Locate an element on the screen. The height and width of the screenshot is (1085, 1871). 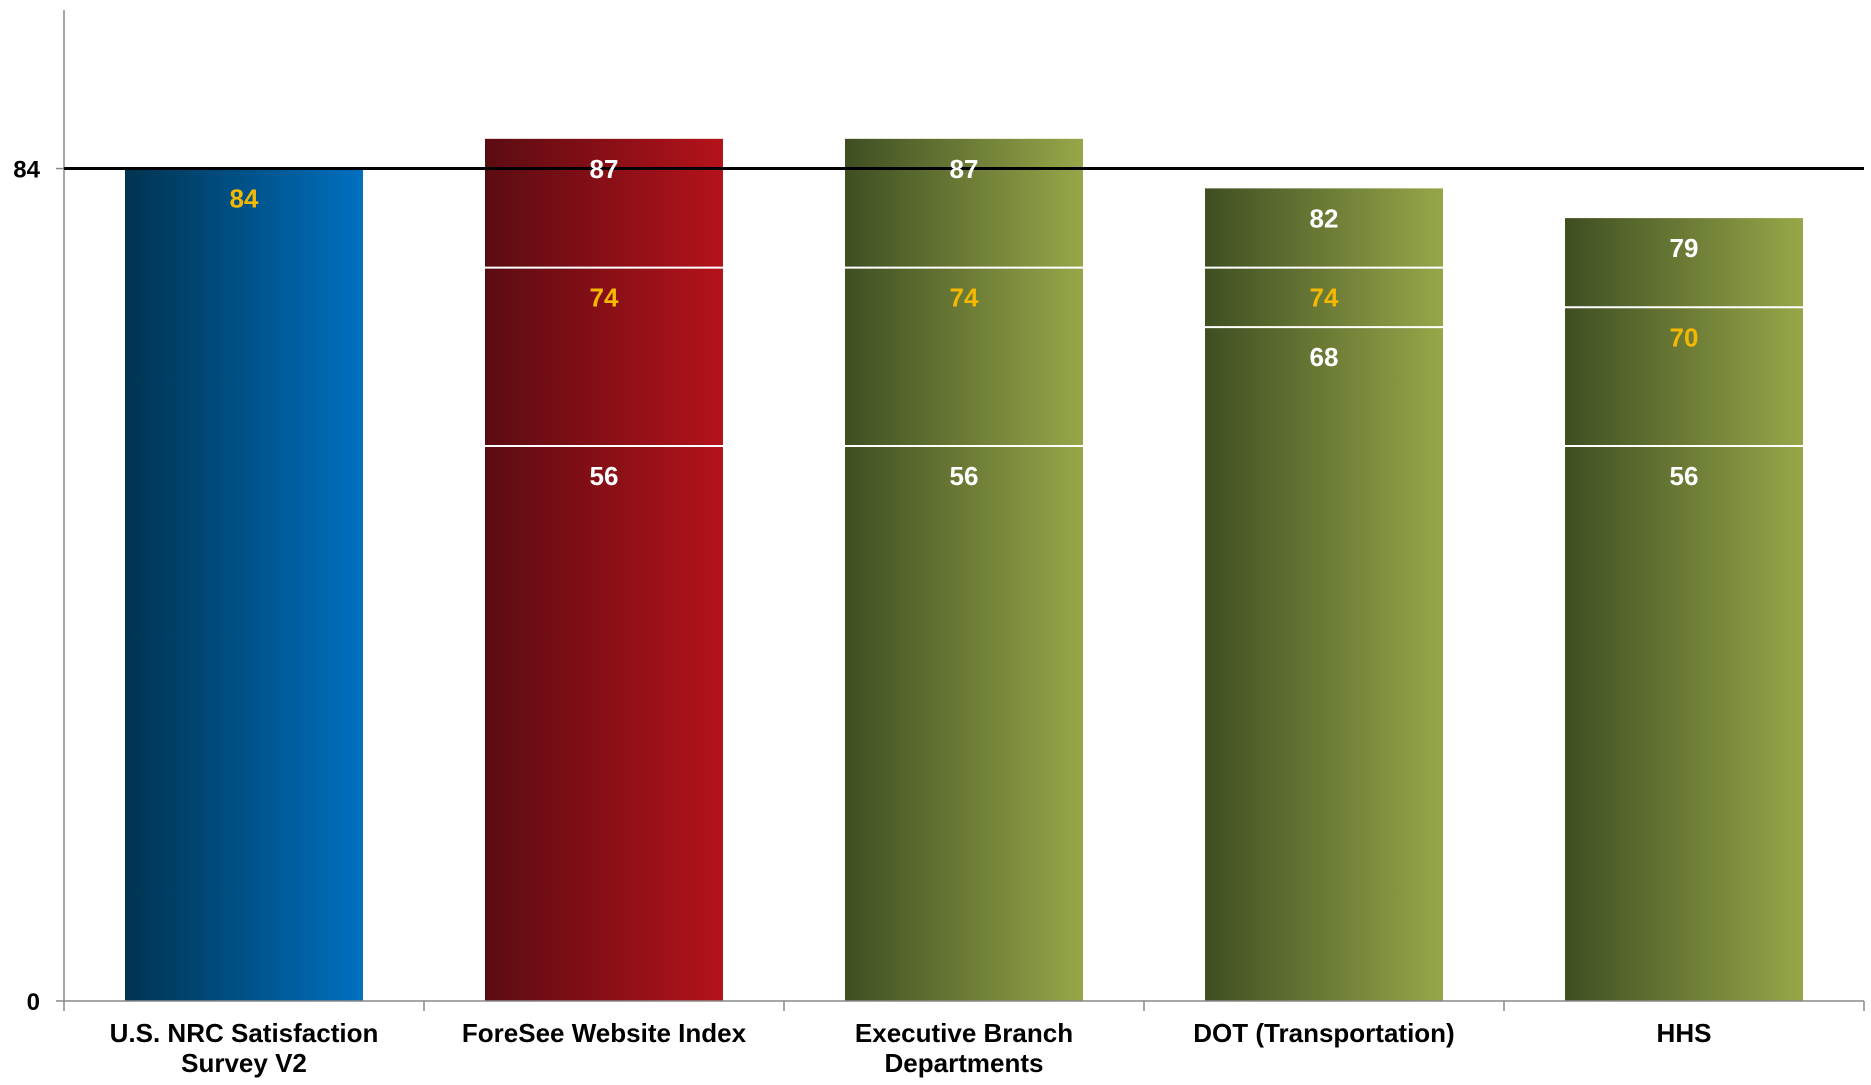
y-tick-label: 84 is located at coordinates (26, 170).